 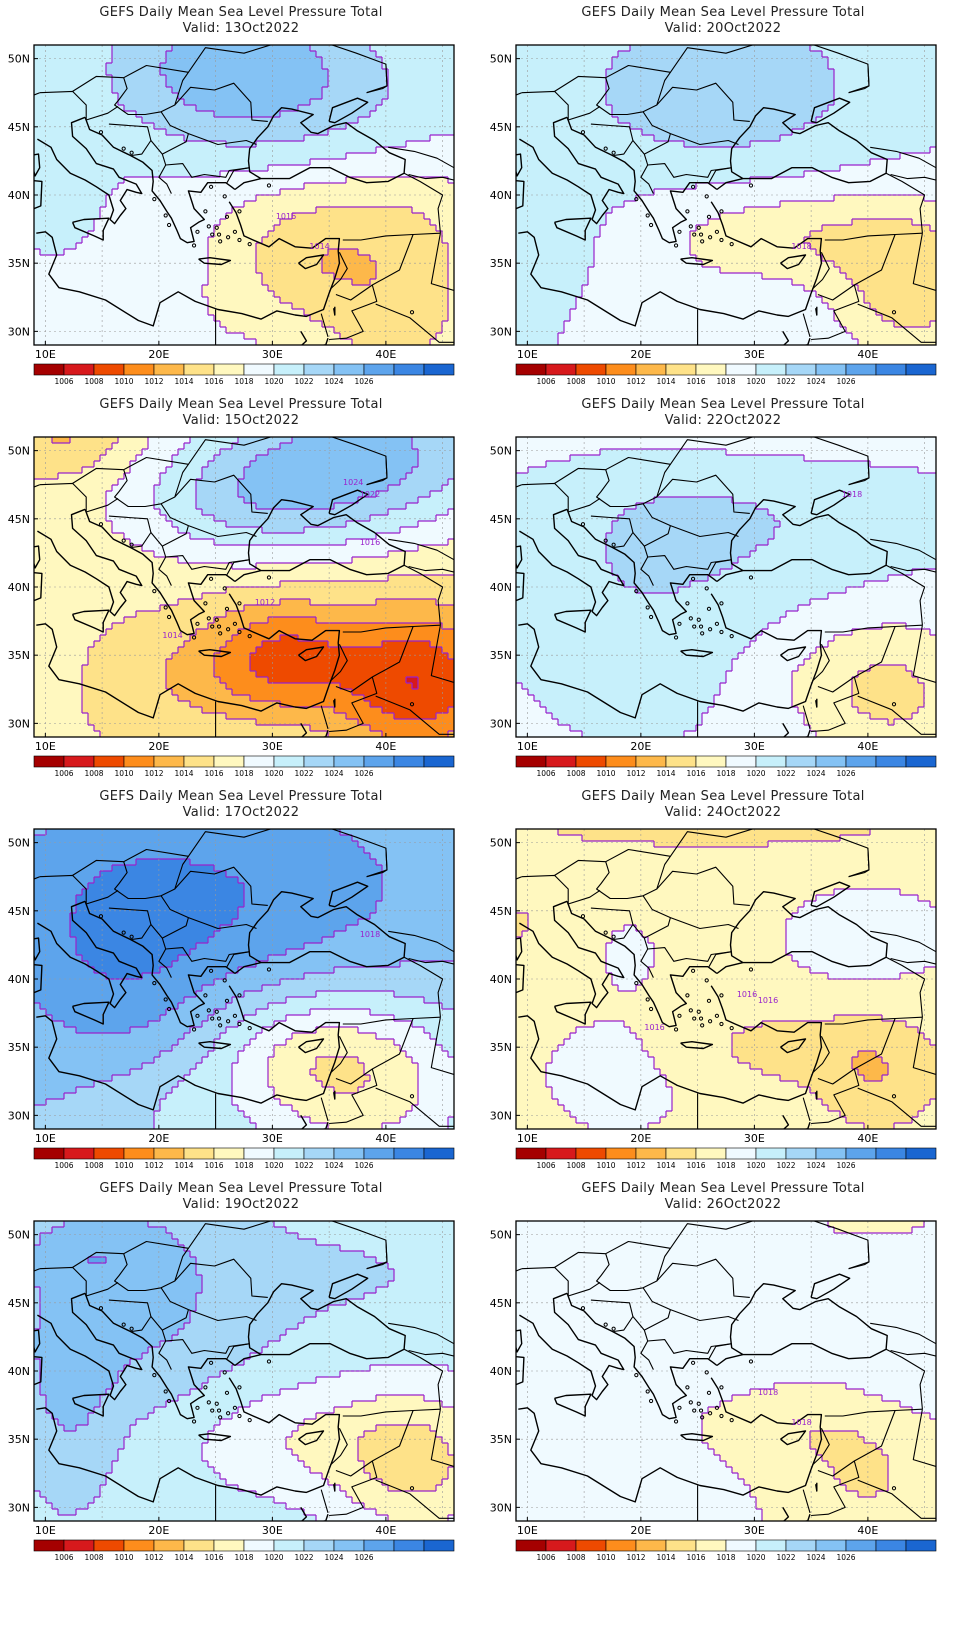 What do you see at coordinates (723, 421) in the screenshot?
I see `panel-valid-date: Valid: 22Oct2022` at bounding box center [723, 421].